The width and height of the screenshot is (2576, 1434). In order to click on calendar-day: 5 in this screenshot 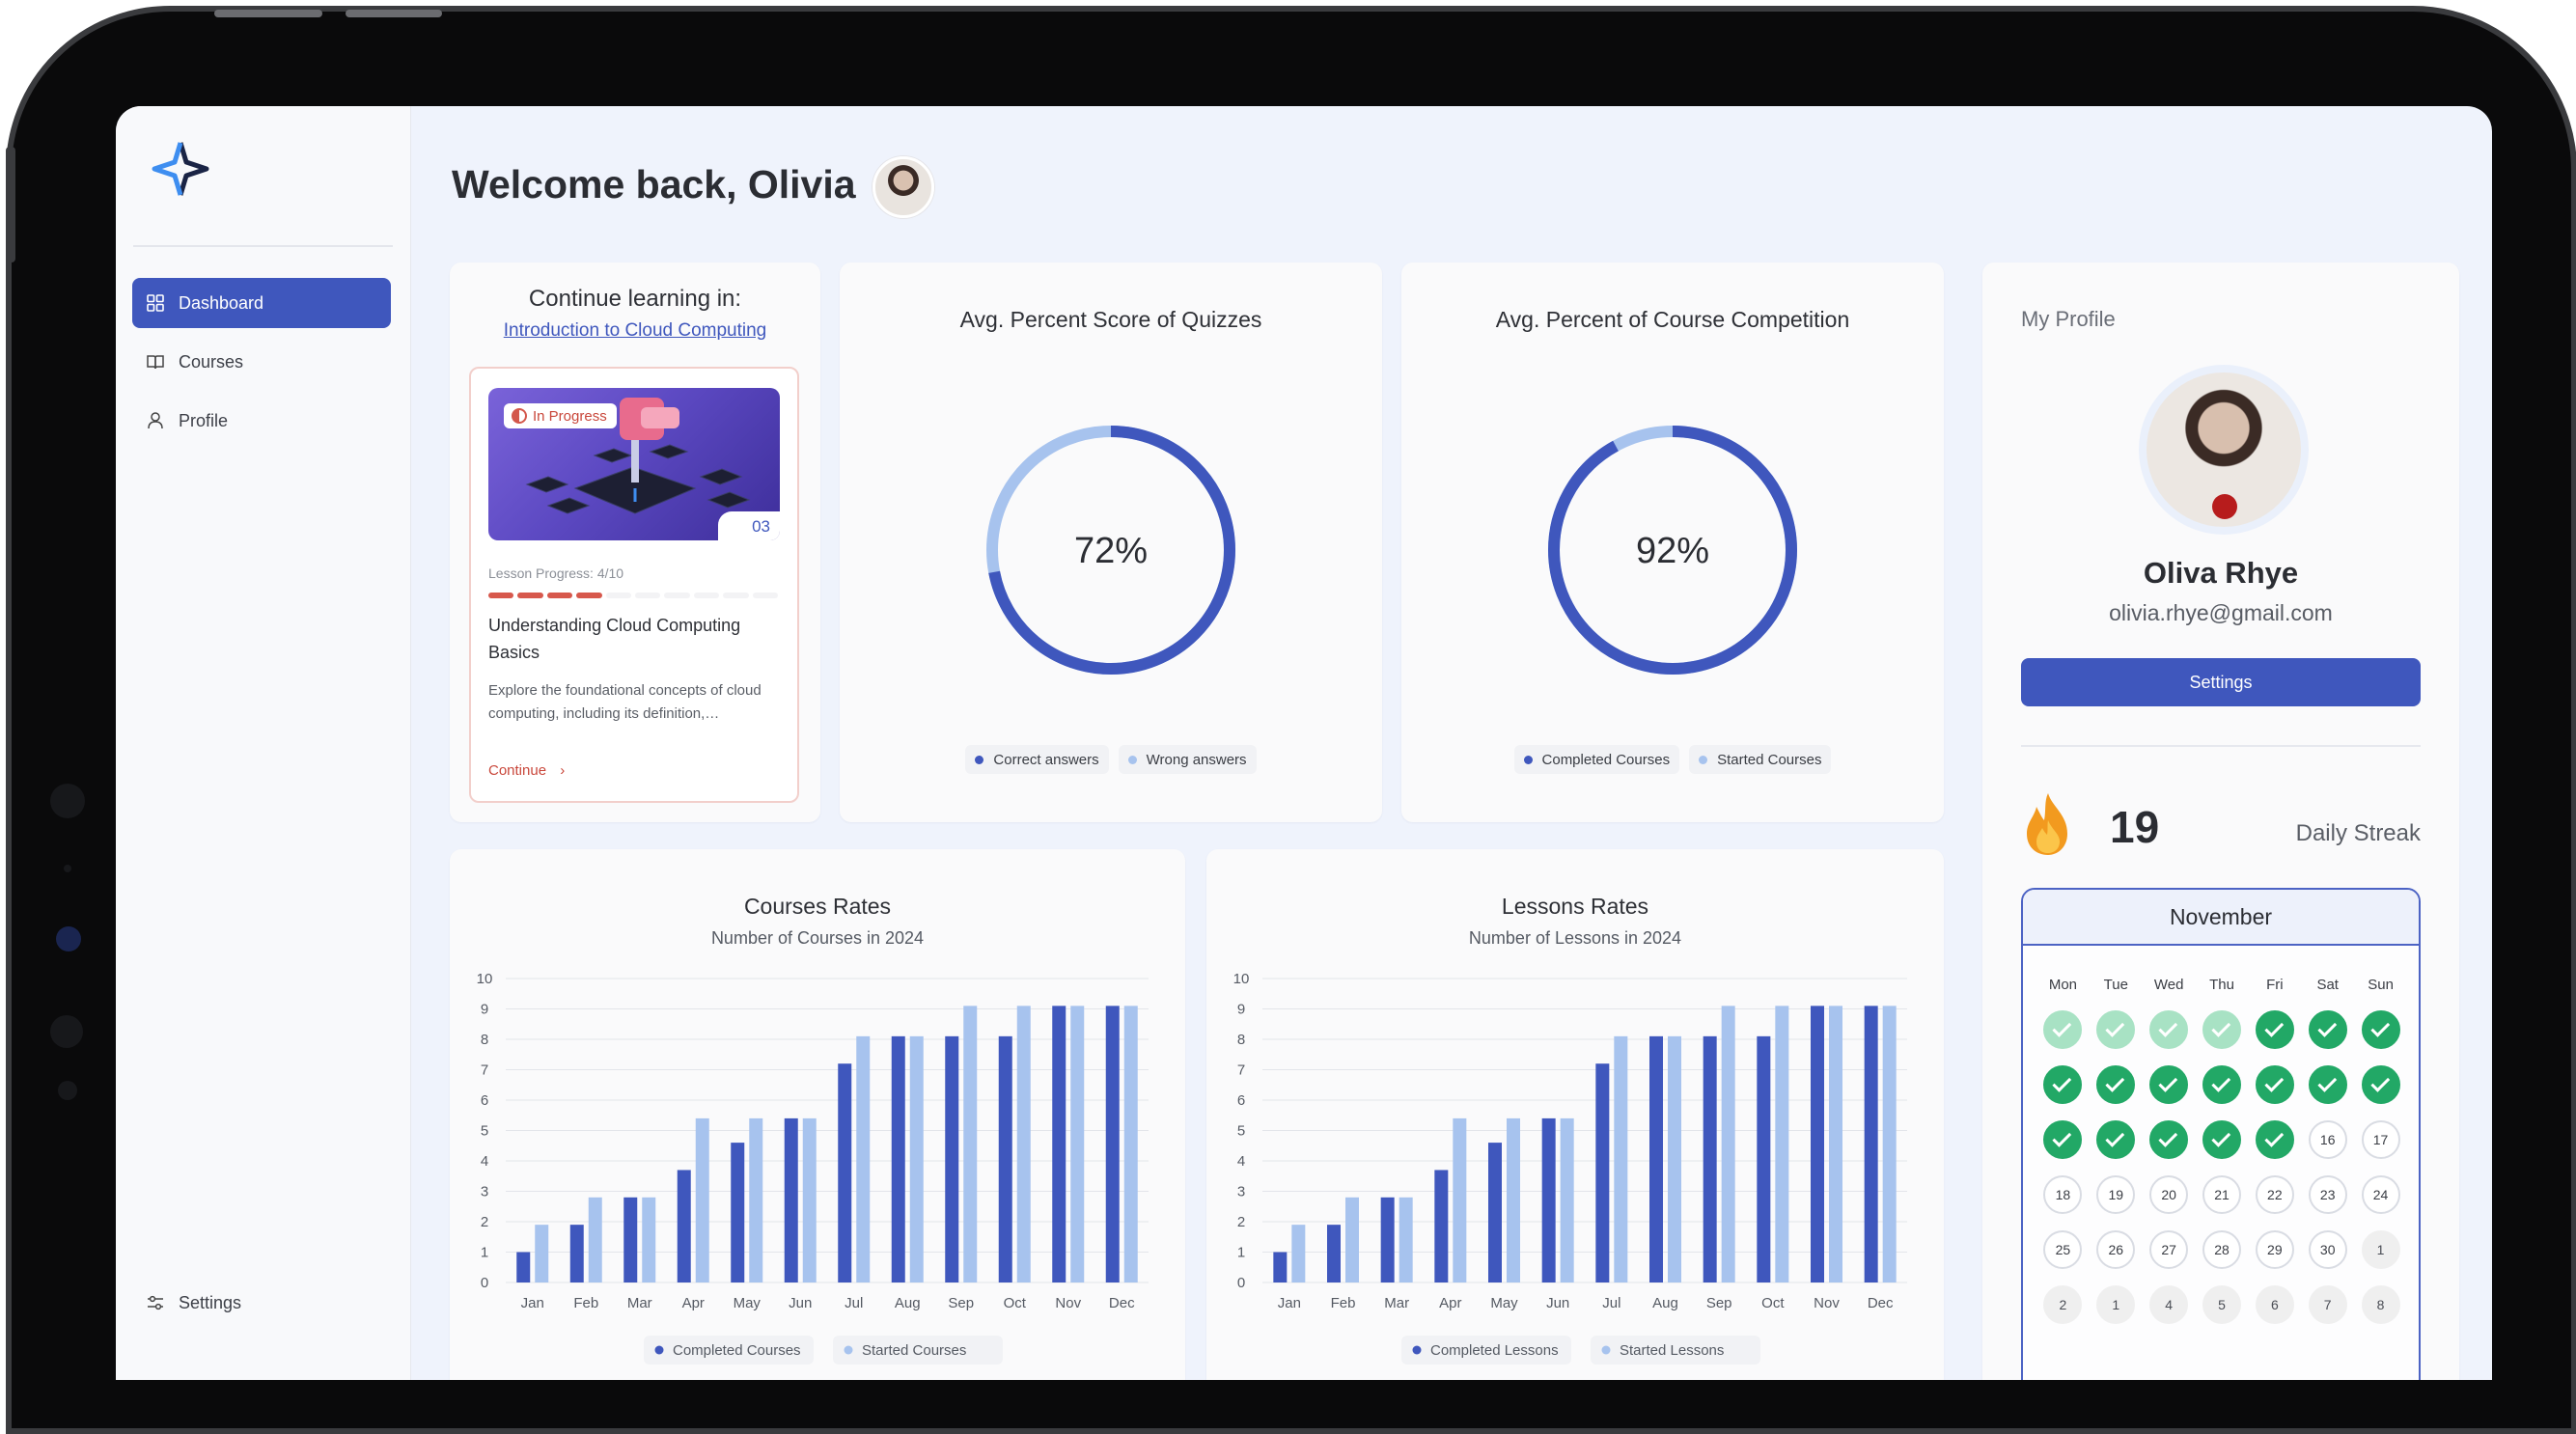, I will do `click(2221, 1304)`.